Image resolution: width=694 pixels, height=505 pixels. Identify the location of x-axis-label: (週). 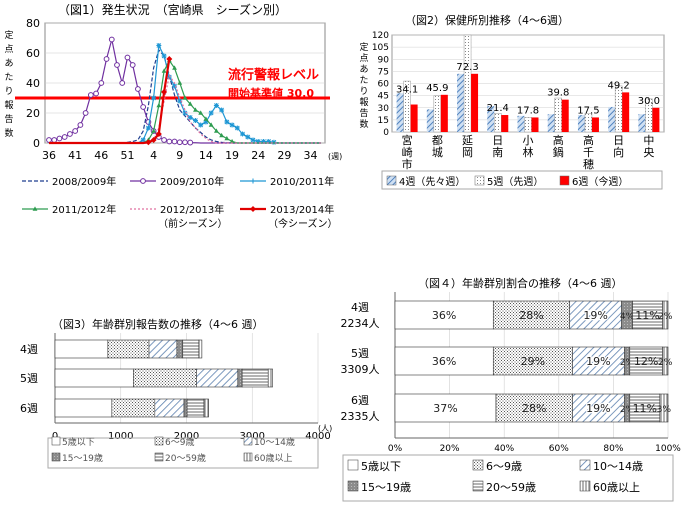
(335, 156).